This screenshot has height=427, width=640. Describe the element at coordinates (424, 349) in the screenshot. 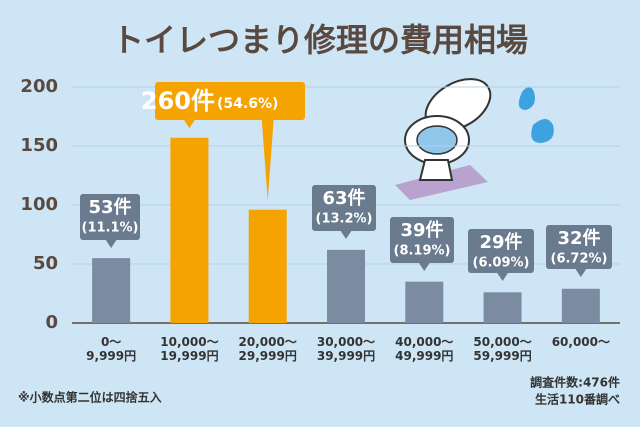

I see `x-tick-label: 40,000〜 49,999円` at that location.